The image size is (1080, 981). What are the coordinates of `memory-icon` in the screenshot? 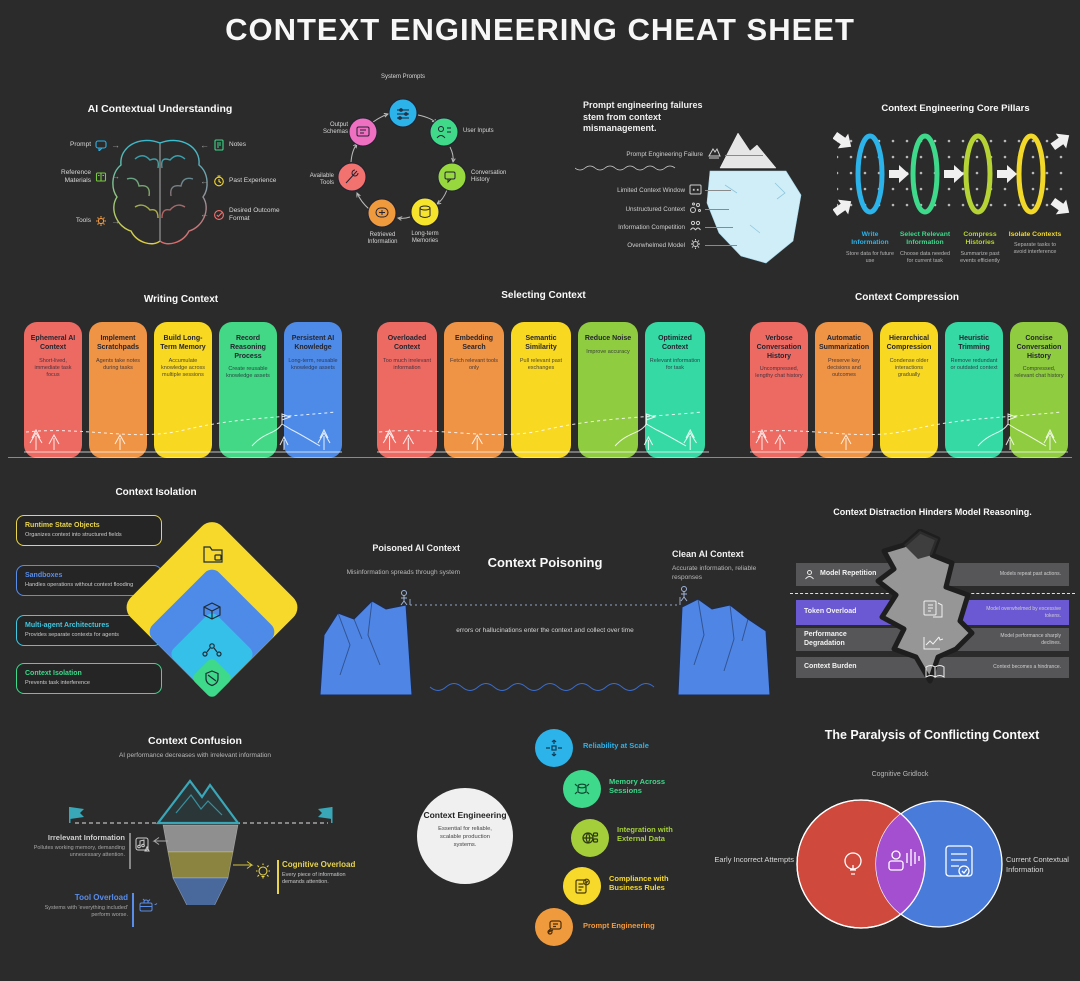 It's located at (582, 789).